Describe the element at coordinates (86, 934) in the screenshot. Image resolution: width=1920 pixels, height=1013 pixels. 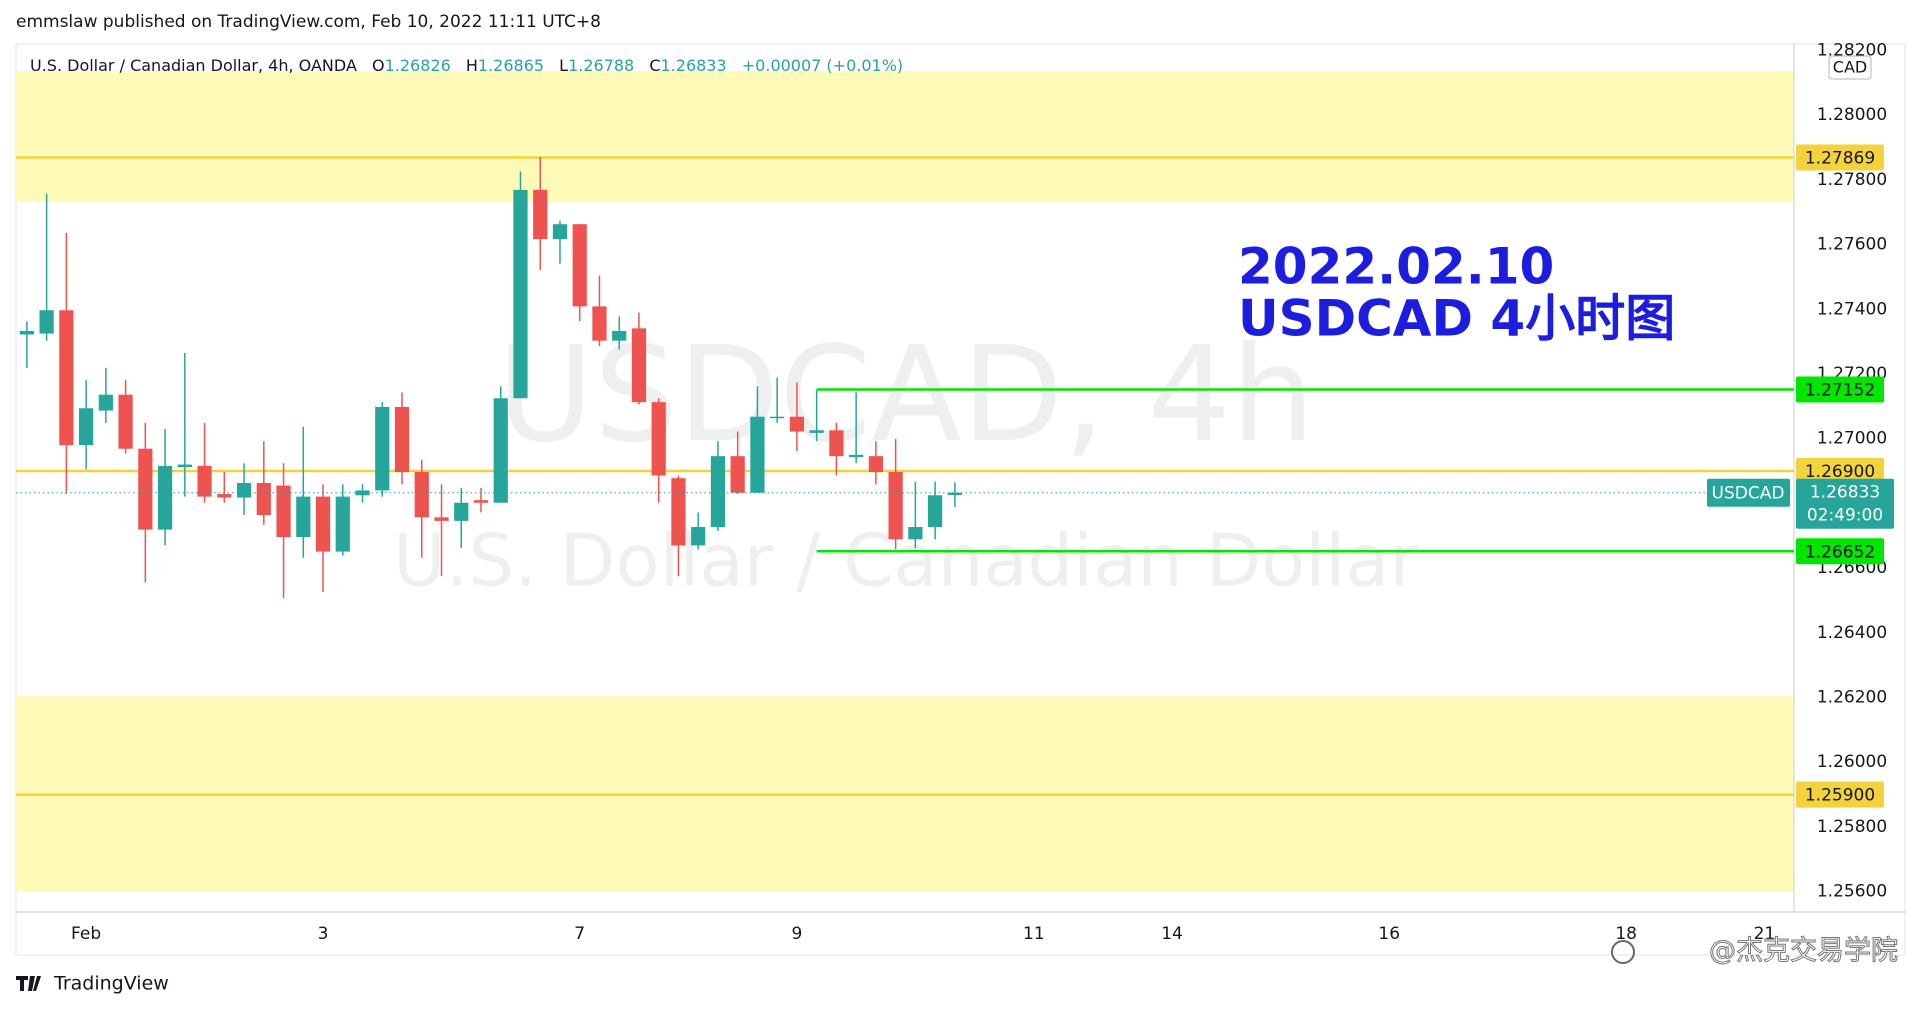
I see `x-tick-label: Feb` at that location.